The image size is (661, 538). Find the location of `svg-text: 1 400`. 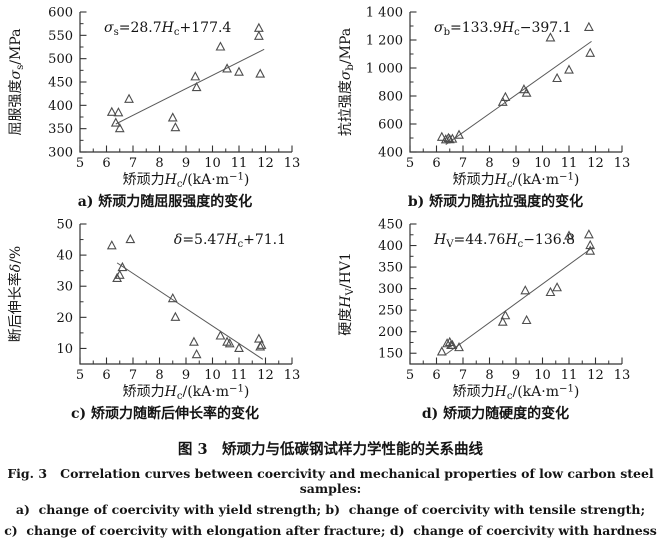

svg-text: 1 400 is located at coordinates (384, 13).